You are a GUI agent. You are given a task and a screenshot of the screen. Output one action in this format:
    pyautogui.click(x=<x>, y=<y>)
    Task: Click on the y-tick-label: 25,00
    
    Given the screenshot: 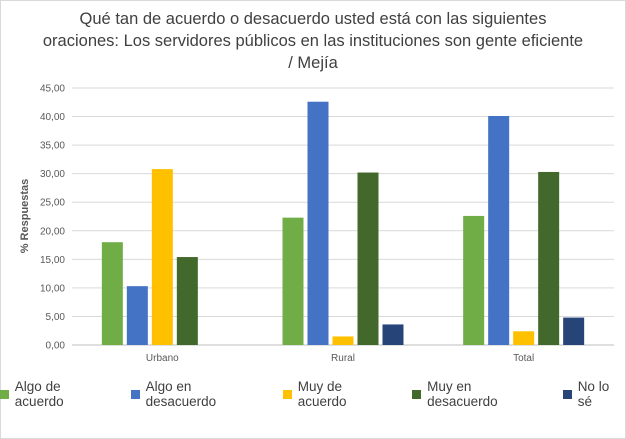 What is the action you would take?
    pyautogui.click(x=52, y=203)
    